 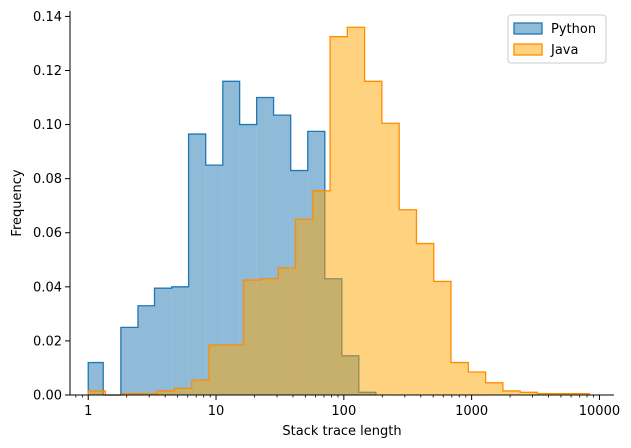 I want to click on y-axis-ticks: 0.00 0.02 0.04 0.06 0.08 0.10 0.12 0.14, so click(x=51, y=207).